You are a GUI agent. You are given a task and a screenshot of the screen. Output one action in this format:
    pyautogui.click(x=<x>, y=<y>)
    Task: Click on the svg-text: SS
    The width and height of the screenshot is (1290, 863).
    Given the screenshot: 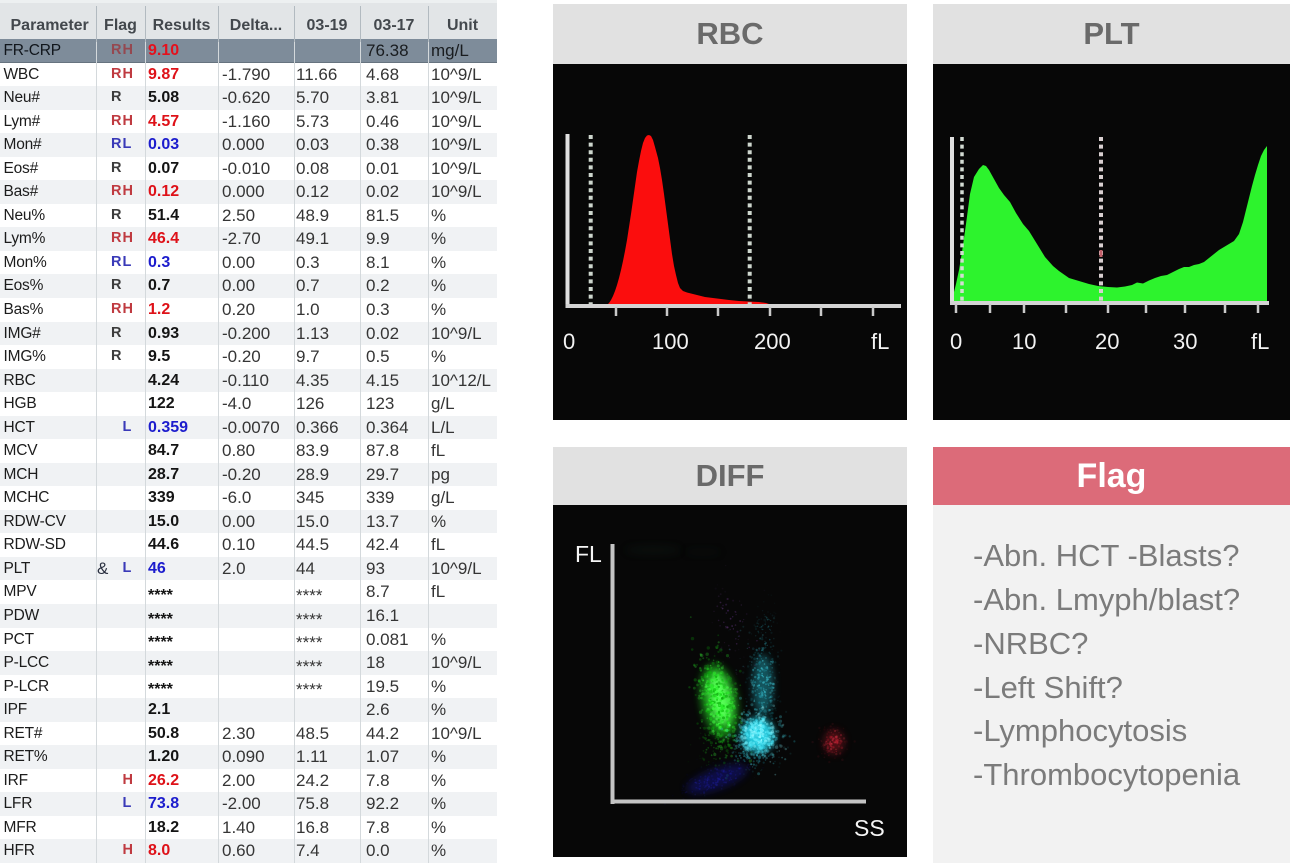 What is the action you would take?
    pyautogui.click(x=869, y=828)
    